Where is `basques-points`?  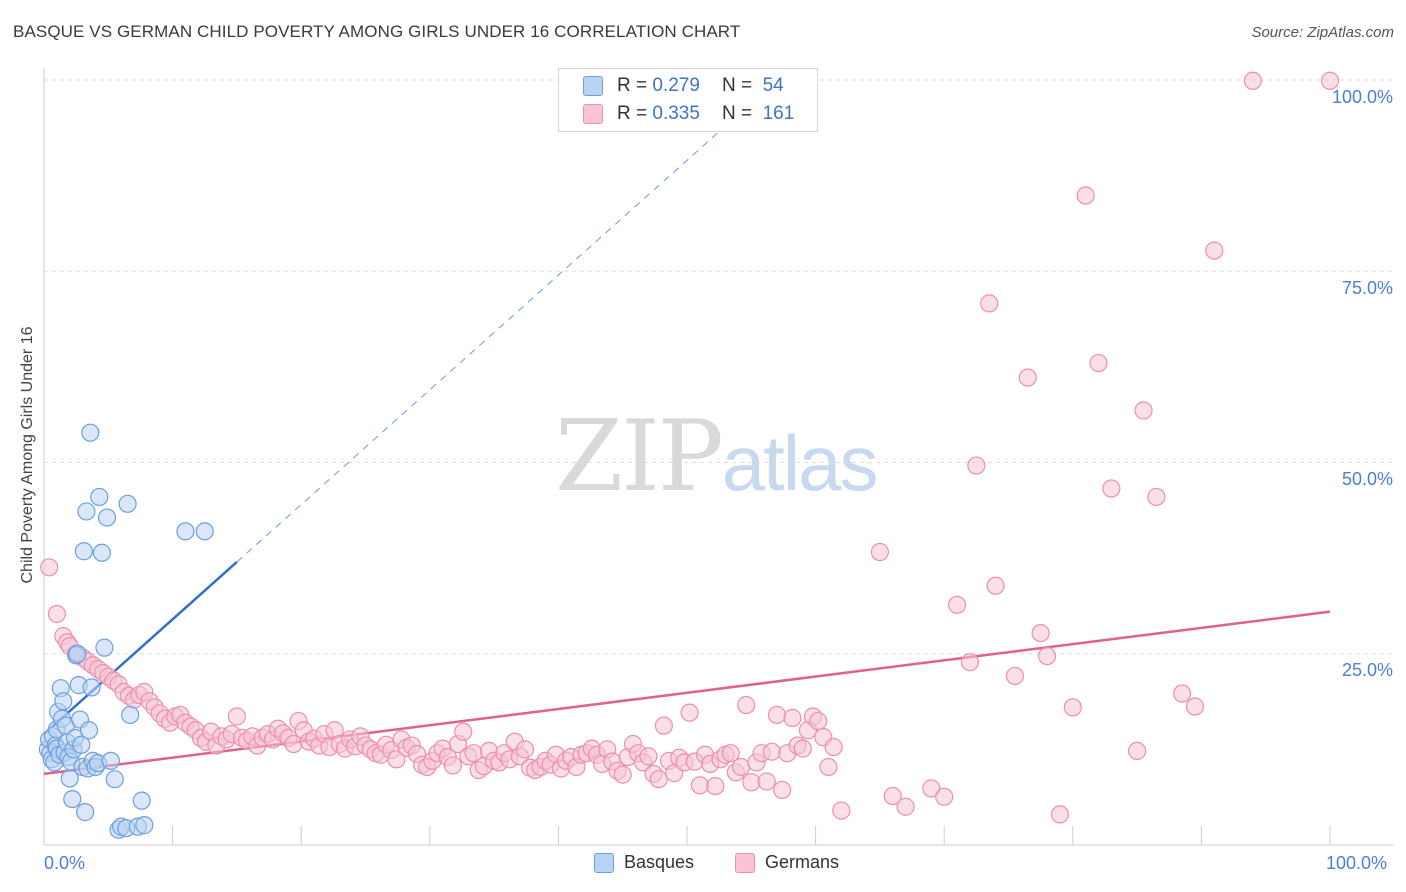 basques-points is located at coordinates (126, 631).